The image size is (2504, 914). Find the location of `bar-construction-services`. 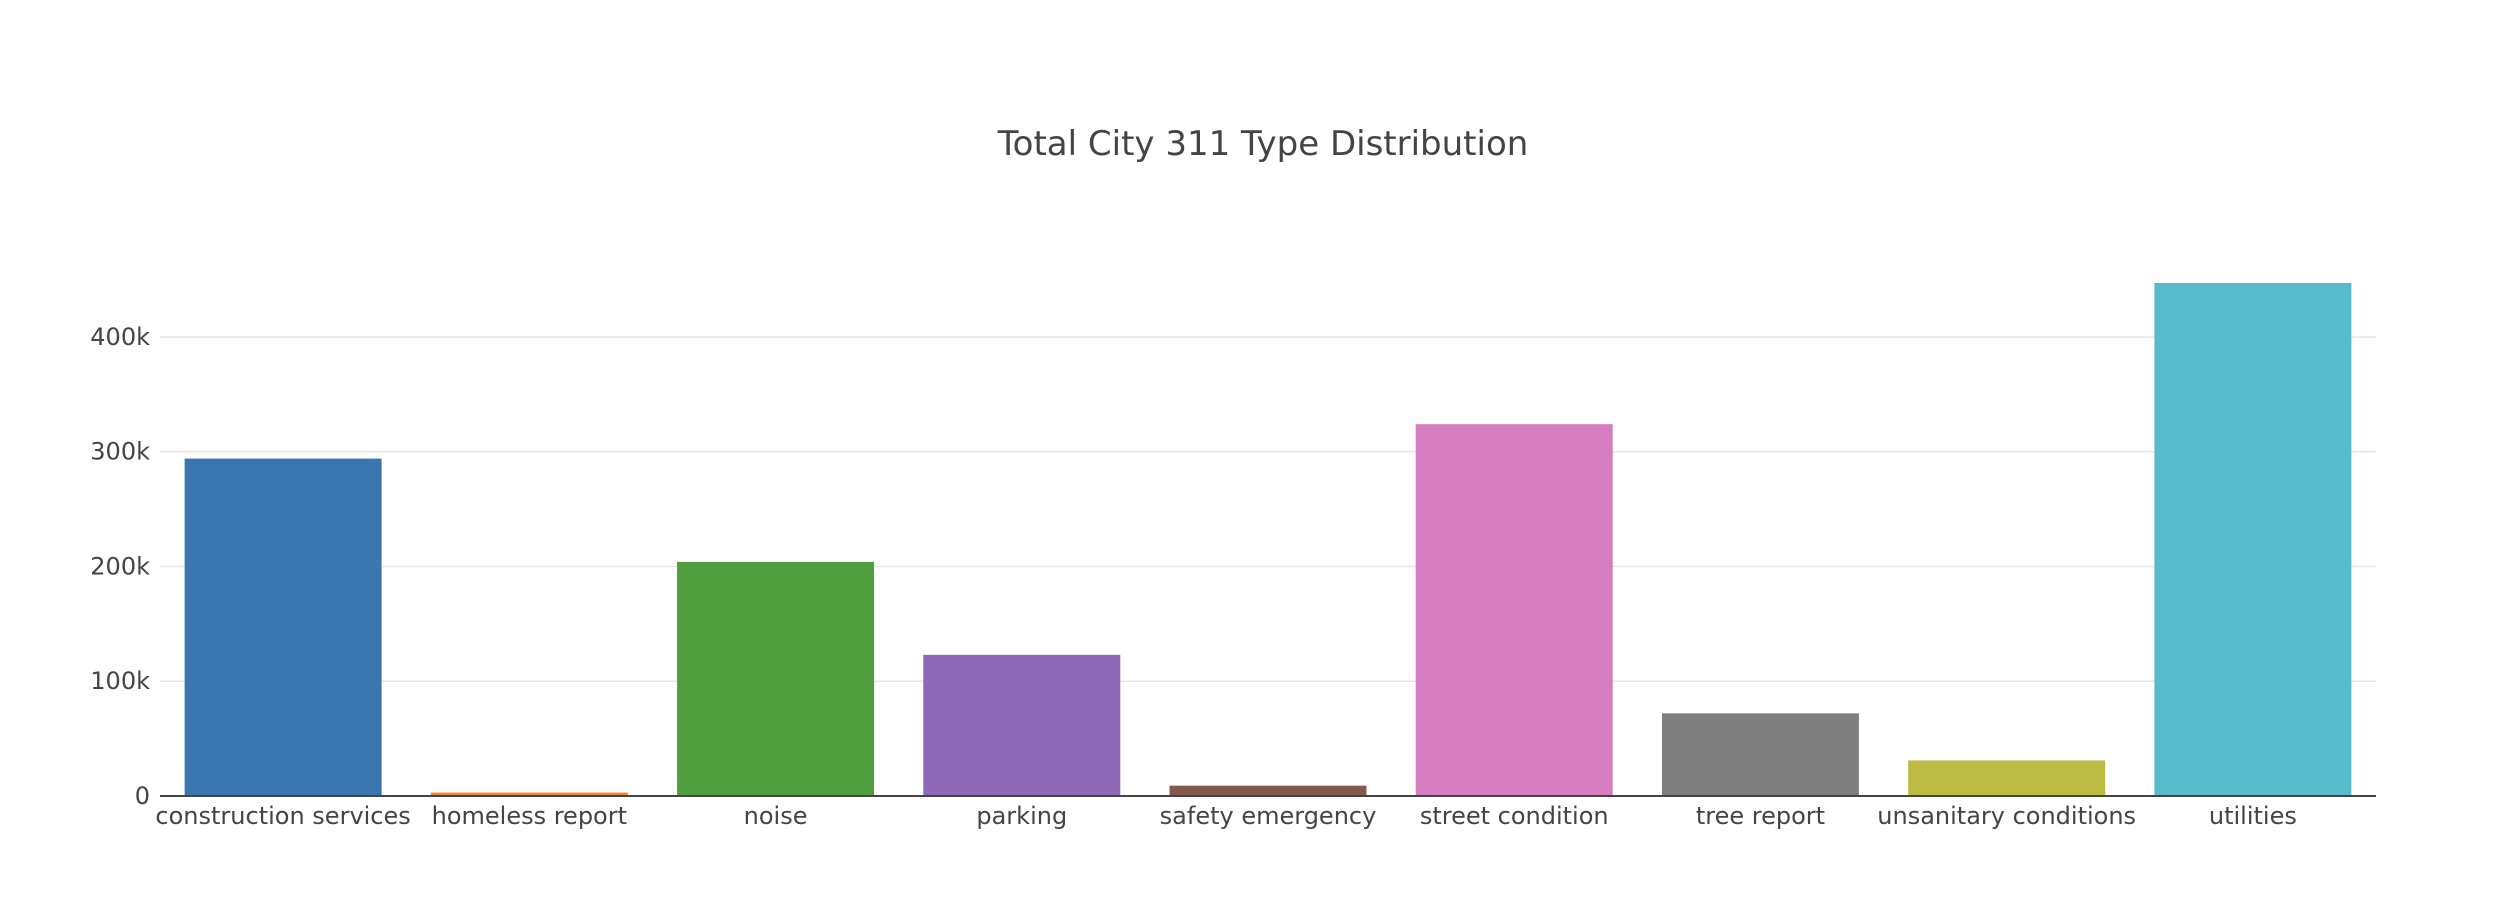

bar-construction-services is located at coordinates (283, 627).